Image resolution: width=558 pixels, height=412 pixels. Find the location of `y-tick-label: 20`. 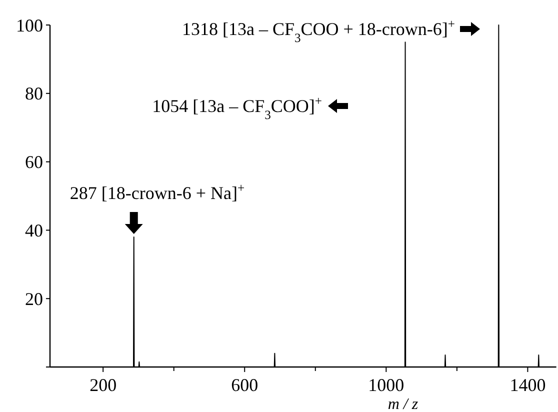

y-tick-label: 20 is located at coordinates (34, 298).